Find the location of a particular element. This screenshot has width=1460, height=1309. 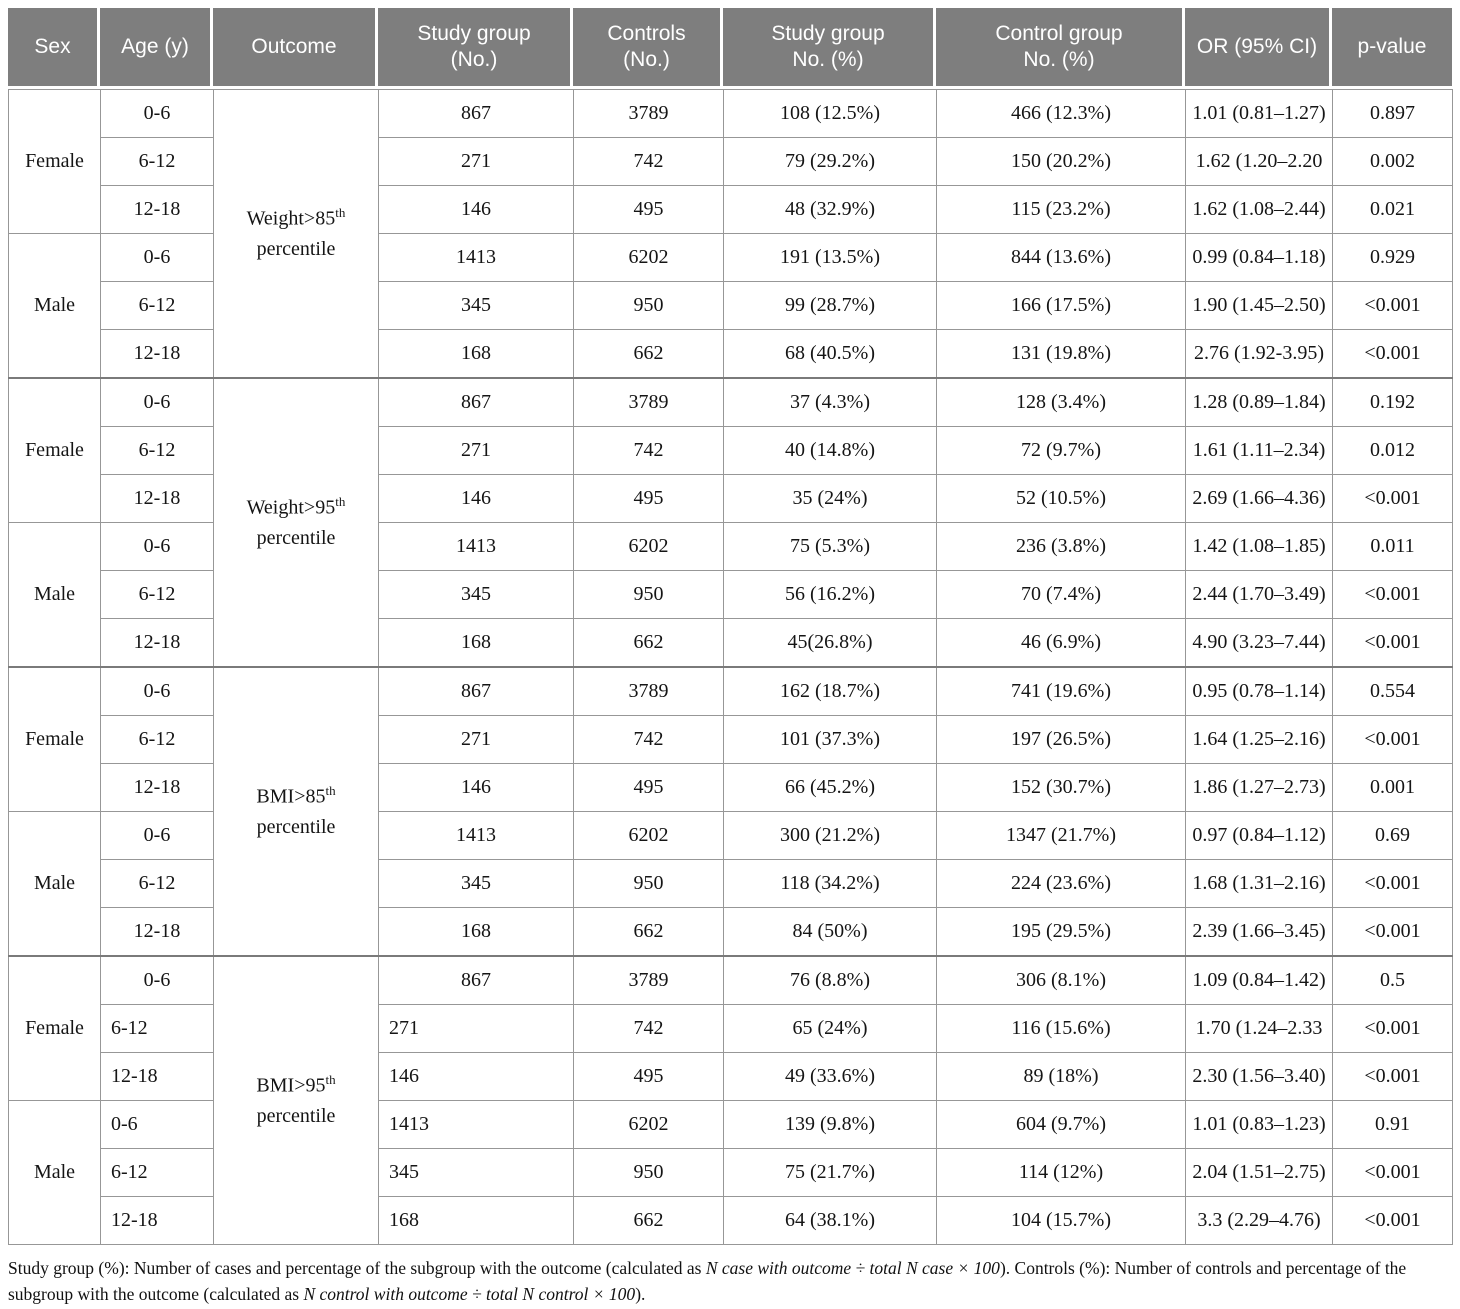

study-count-cell: 867 is located at coordinates (476, 980).